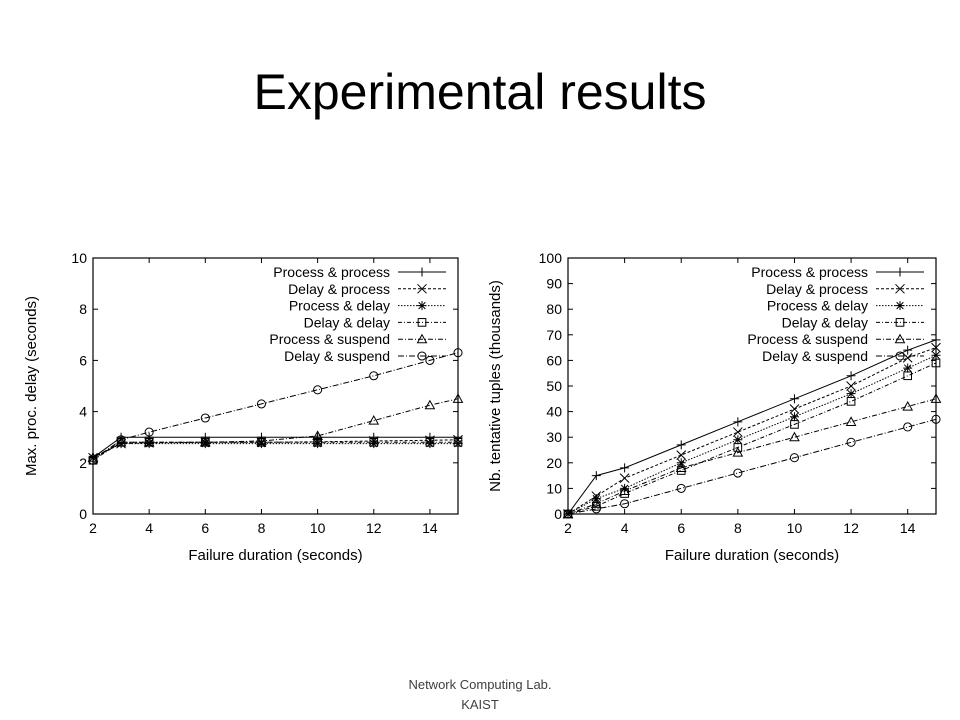 The width and height of the screenshot is (960, 720). Describe the element at coordinates (554, 309) in the screenshot. I see `y-tick-label: 80` at that location.